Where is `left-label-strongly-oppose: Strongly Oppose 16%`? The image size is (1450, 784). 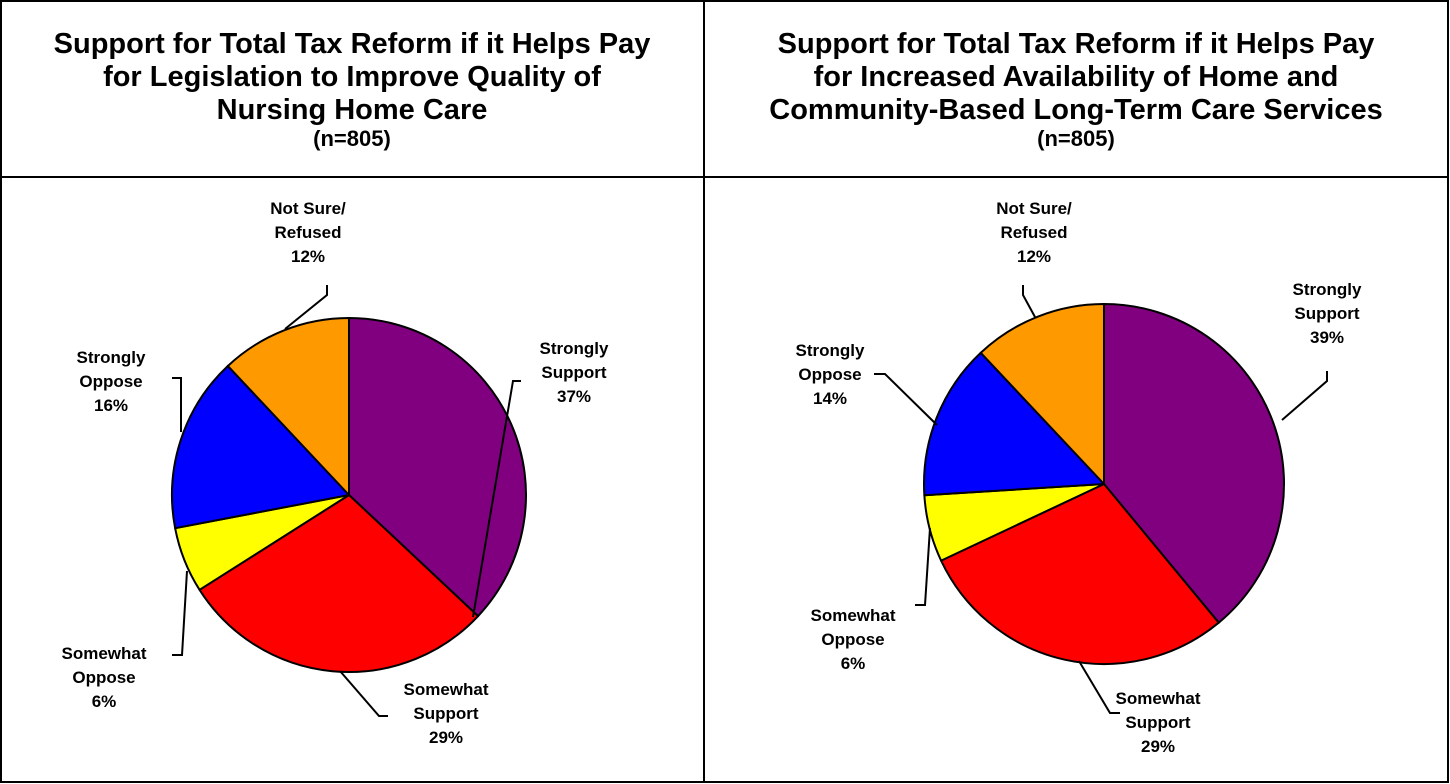 left-label-strongly-oppose: Strongly Oppose 16% is located at coordinates (111, 381).